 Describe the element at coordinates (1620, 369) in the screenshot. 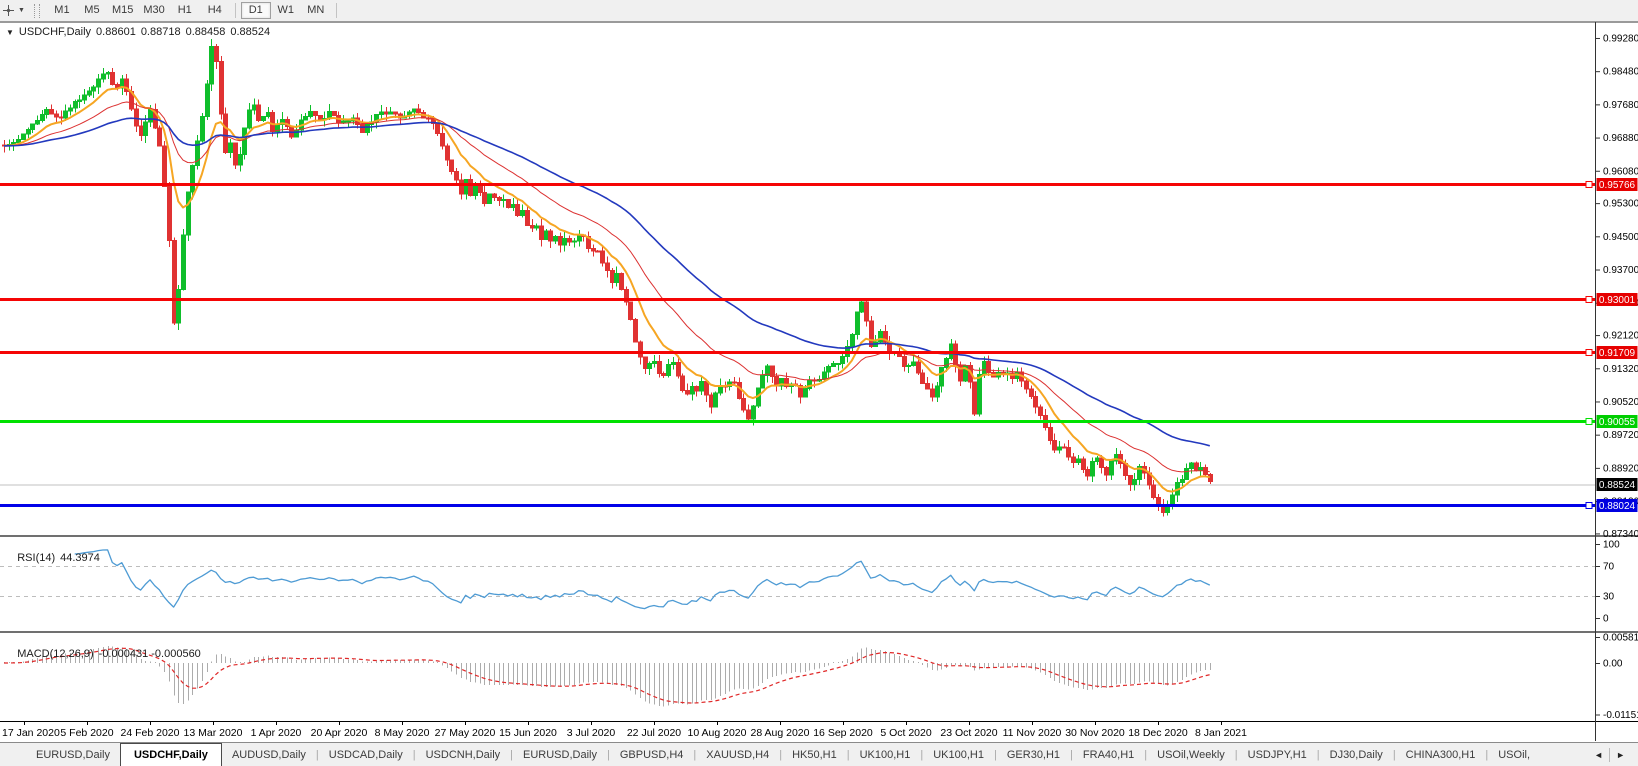

I see `svg-text: 0.91320` at that location.